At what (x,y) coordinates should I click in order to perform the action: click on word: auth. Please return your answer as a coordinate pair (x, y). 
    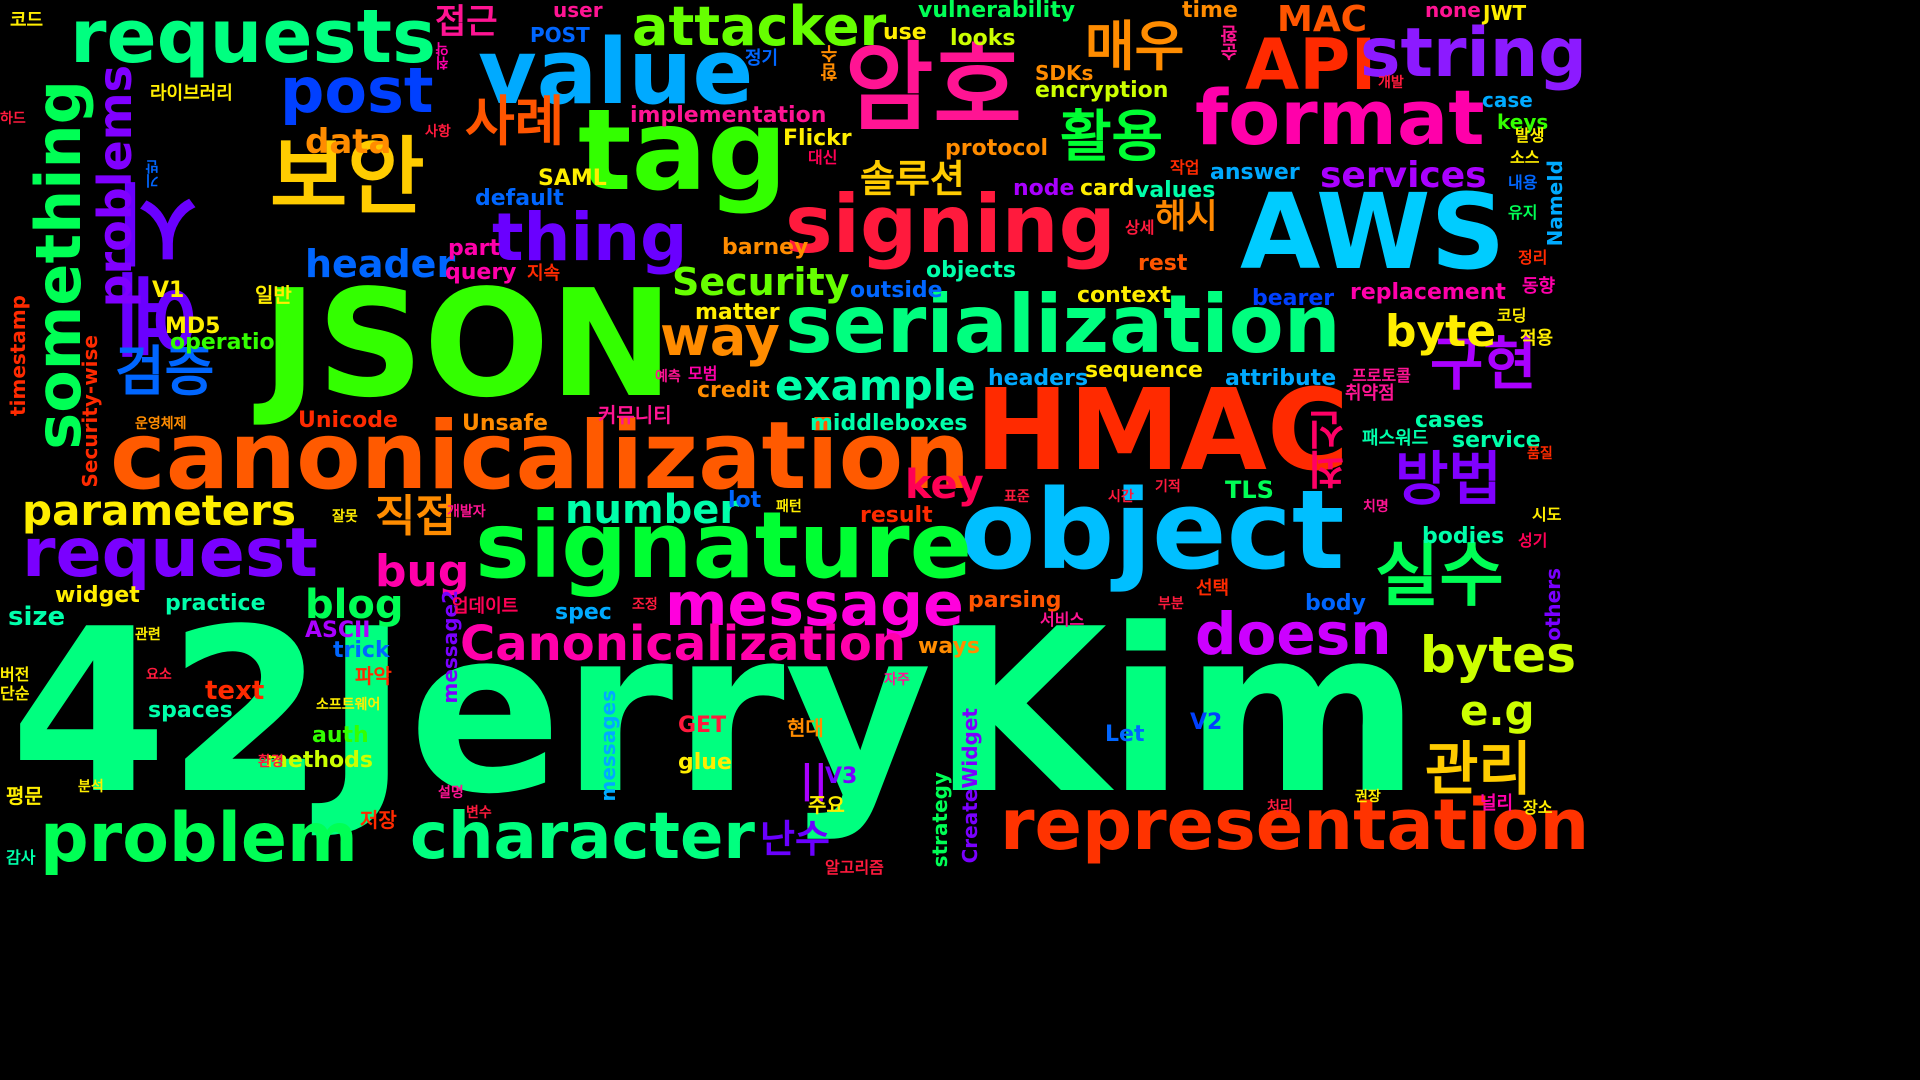
    Looking at the image, I should click on (340, 735).